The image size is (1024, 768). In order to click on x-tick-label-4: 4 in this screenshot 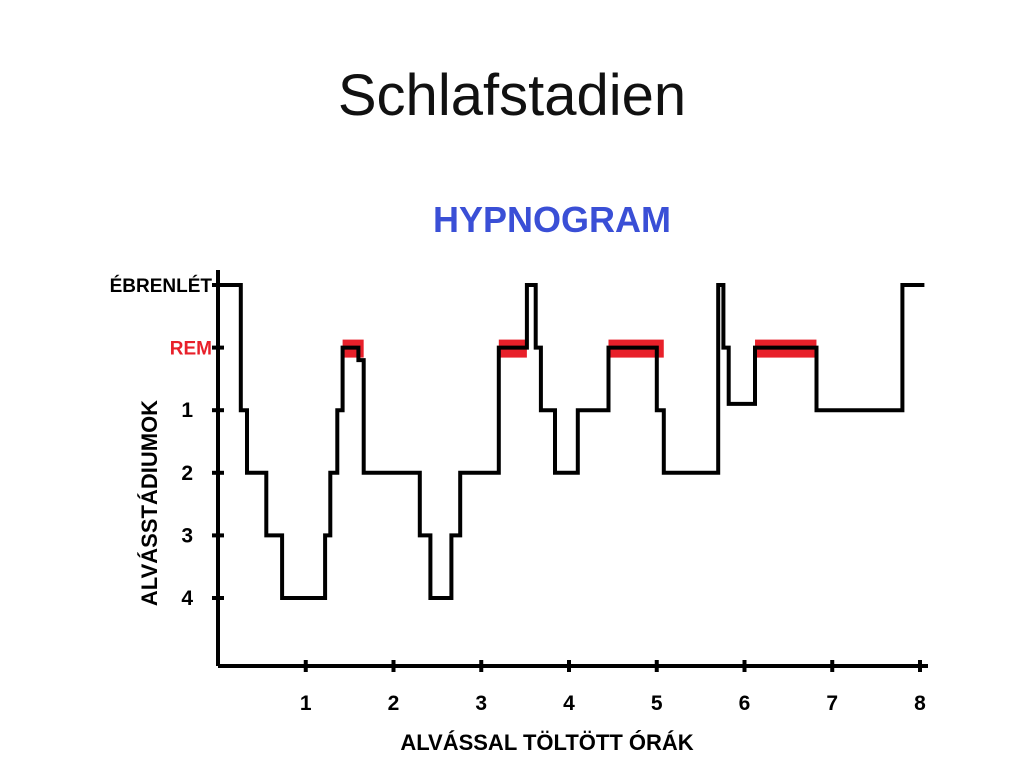, I will do `click(569, 703)`.